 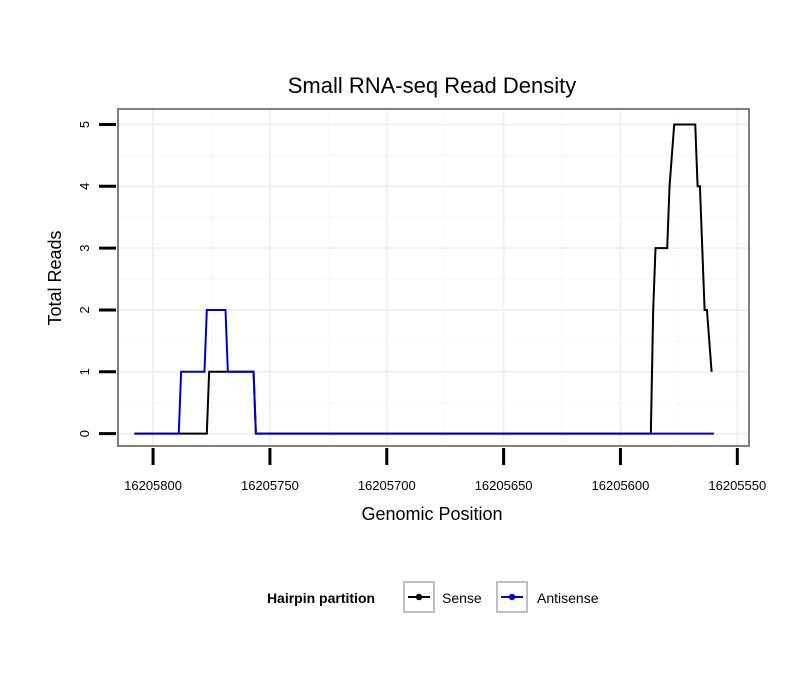 I want to click on legend-title: Hairpin partition, so click(x=321, y=598).